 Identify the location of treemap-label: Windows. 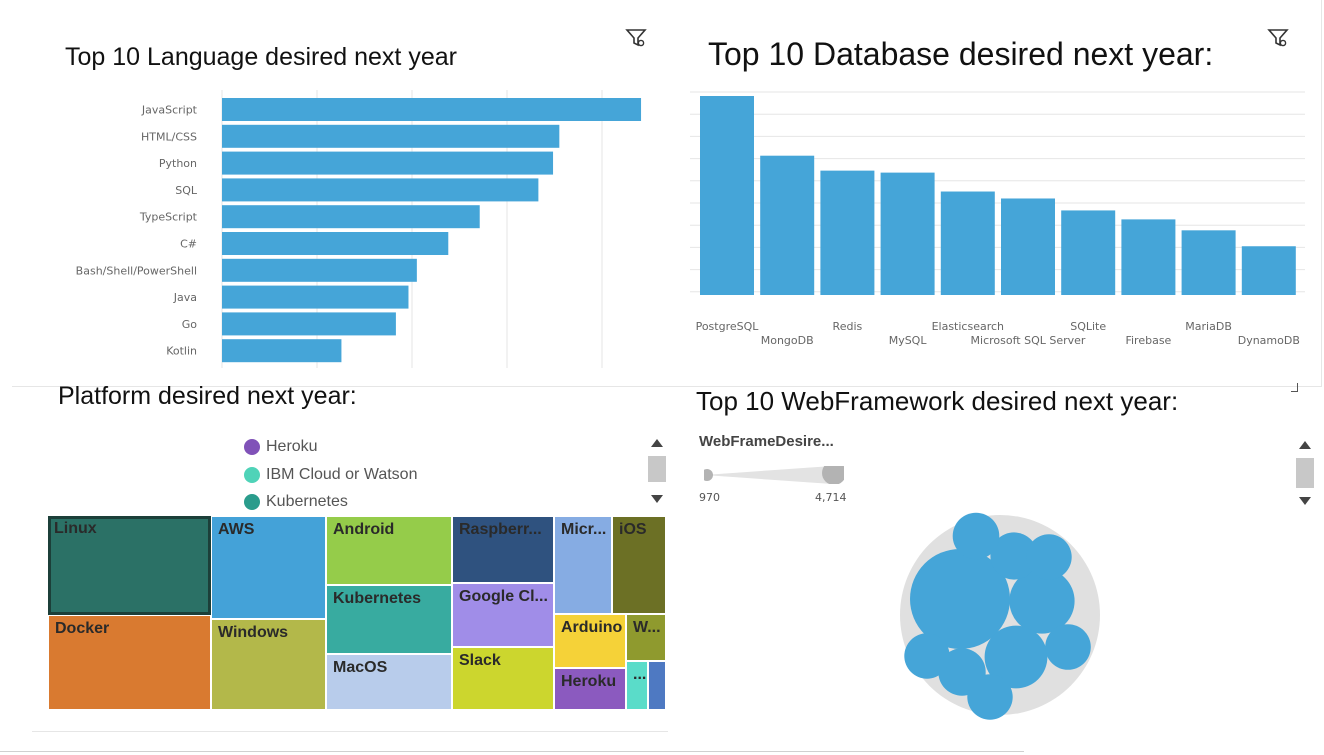
(253, 632).